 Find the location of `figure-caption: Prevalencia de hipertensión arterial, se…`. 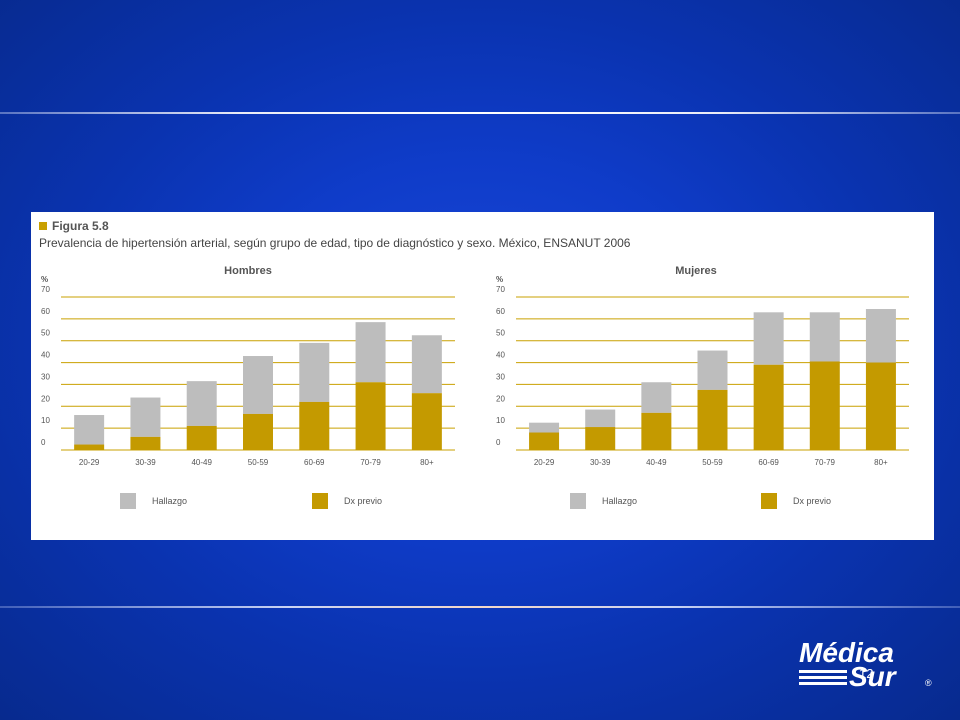

figure-caption: Prevalencia de hipertensión arterial, se… is located at coordinates (335, 243).